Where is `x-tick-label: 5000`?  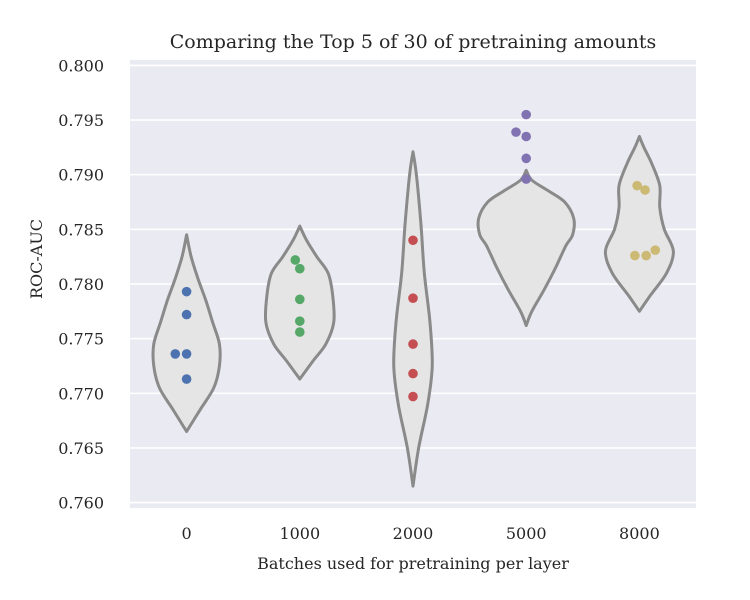 x-tick-label: 5000 is located at coordinates (526, 533).